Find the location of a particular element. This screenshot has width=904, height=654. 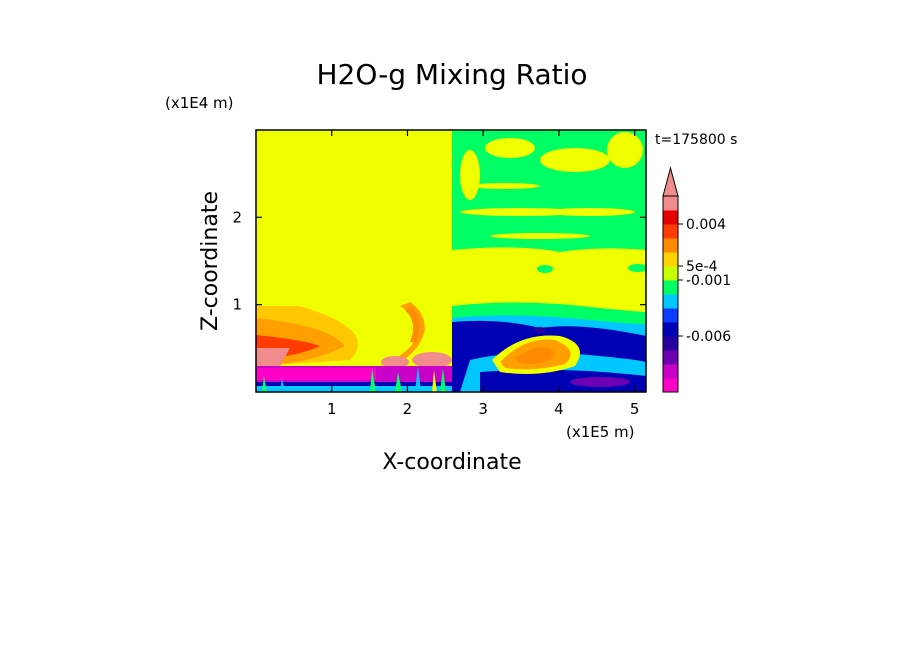

colorbar-tick-label: 5e-4 is located at coordinates (702, 267).